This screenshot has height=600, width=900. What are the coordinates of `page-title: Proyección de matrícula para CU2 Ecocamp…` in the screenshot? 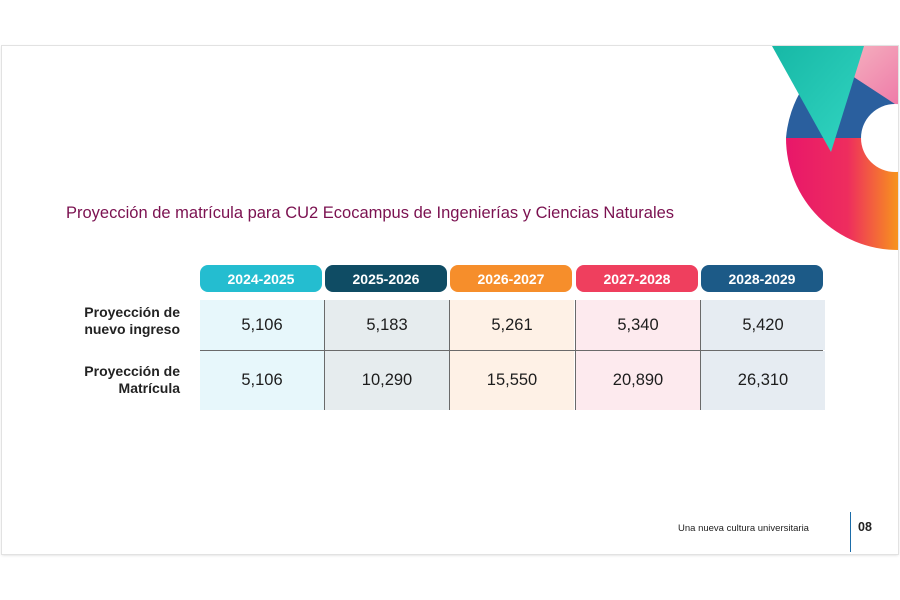 It's located at (370, 213).